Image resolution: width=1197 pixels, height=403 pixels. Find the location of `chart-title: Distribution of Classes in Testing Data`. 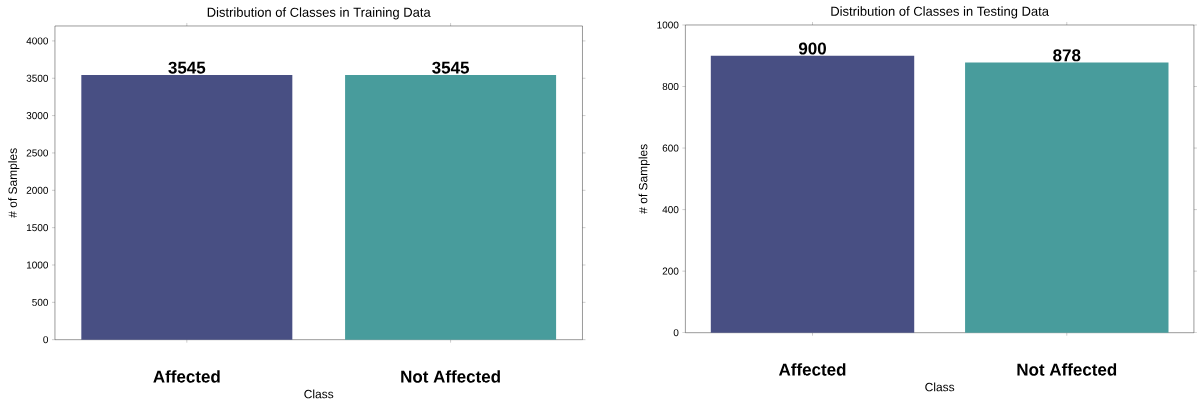

chart-title: Distribution of Classes in Testing Data is located at coordinates (940, 12).